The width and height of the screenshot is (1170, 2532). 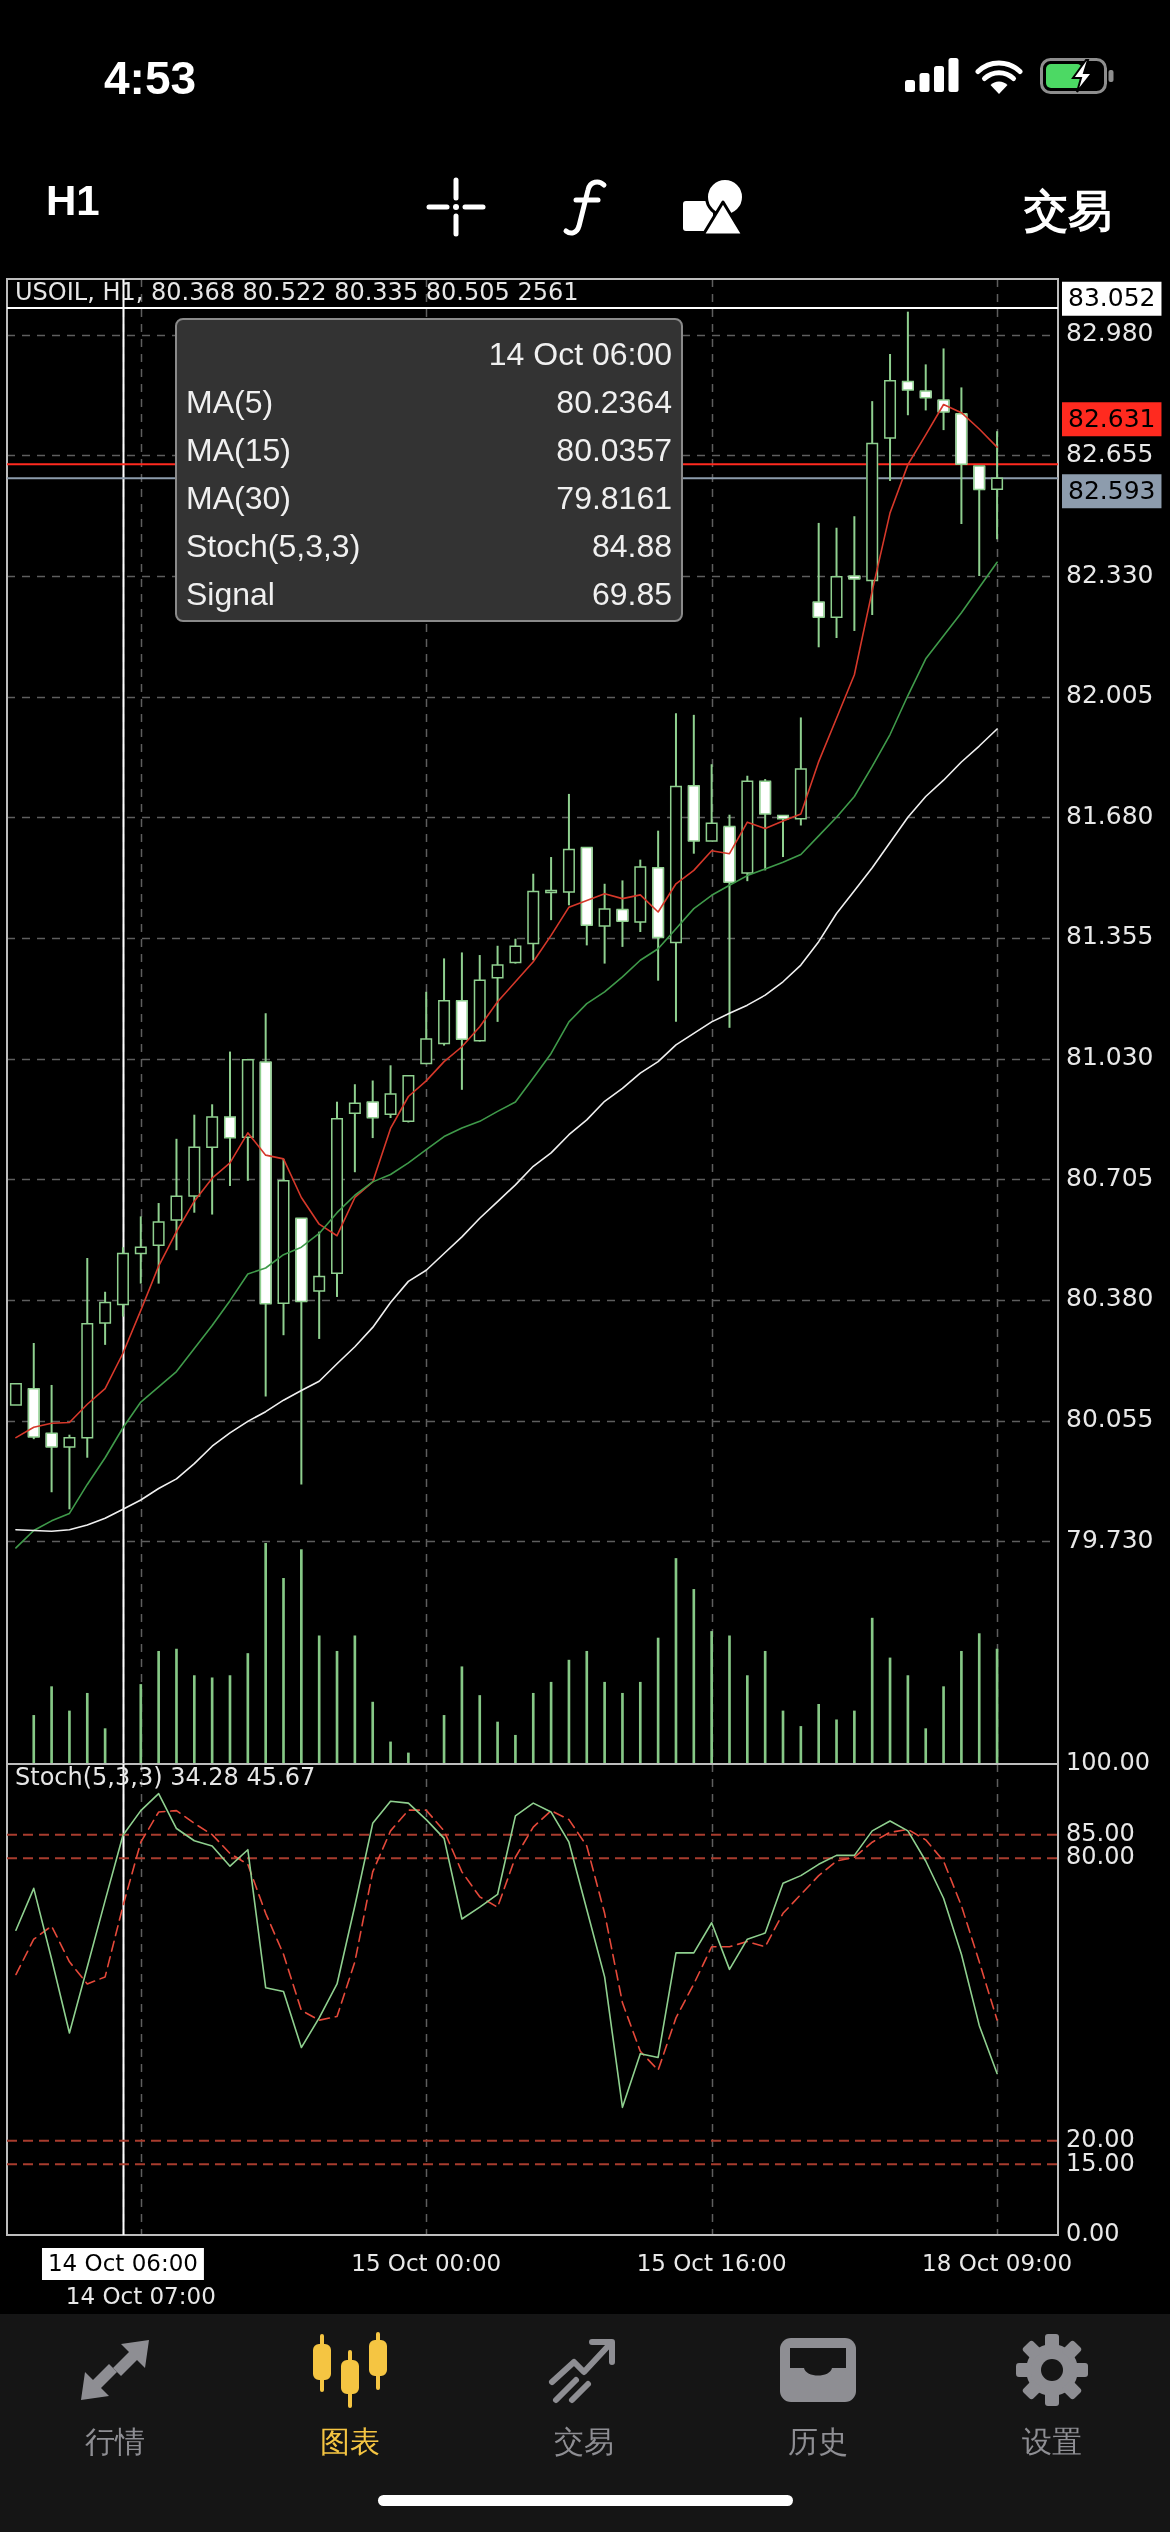 I want to click on y-tick-label: 100.00, so click(x=1108, y=1762).